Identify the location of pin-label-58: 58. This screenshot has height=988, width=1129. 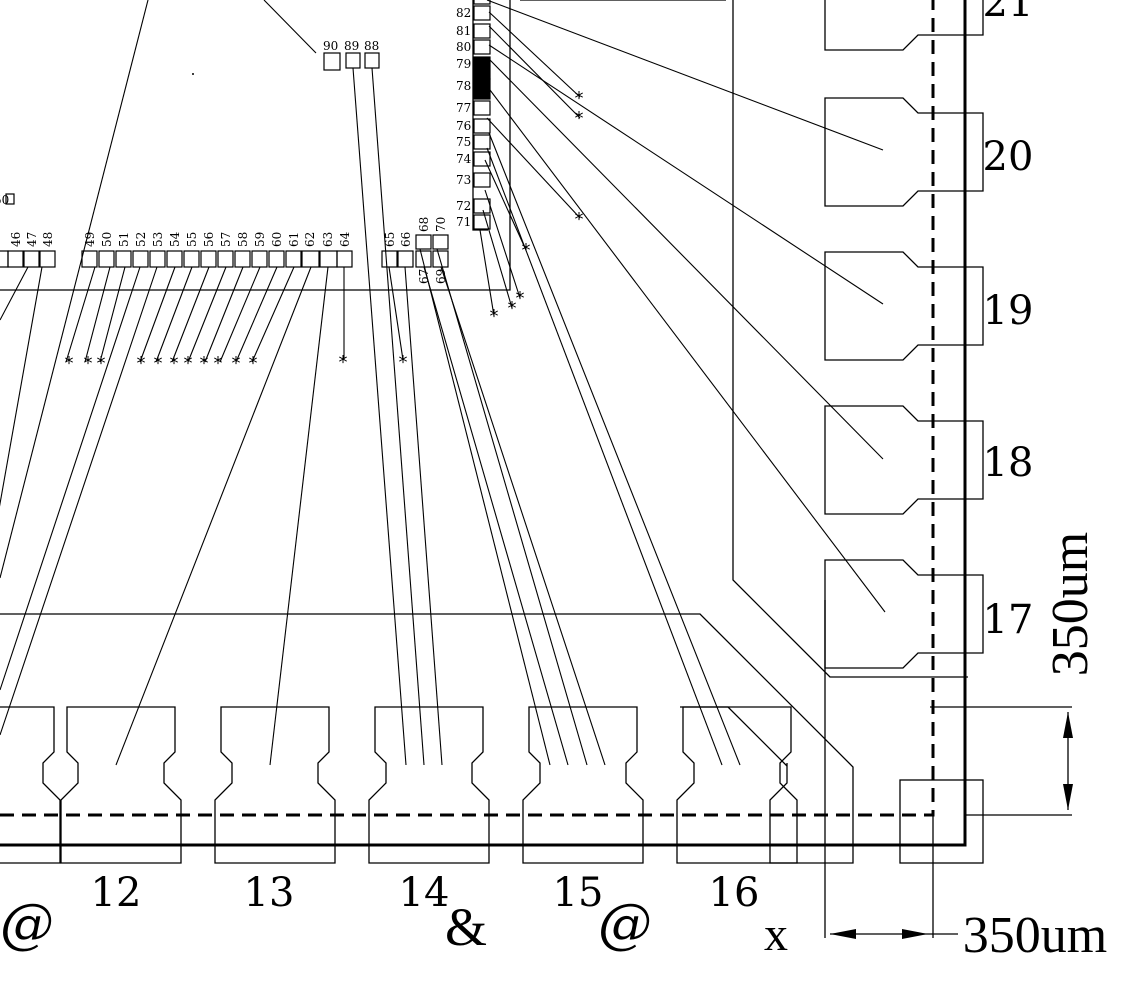
(243, 239).